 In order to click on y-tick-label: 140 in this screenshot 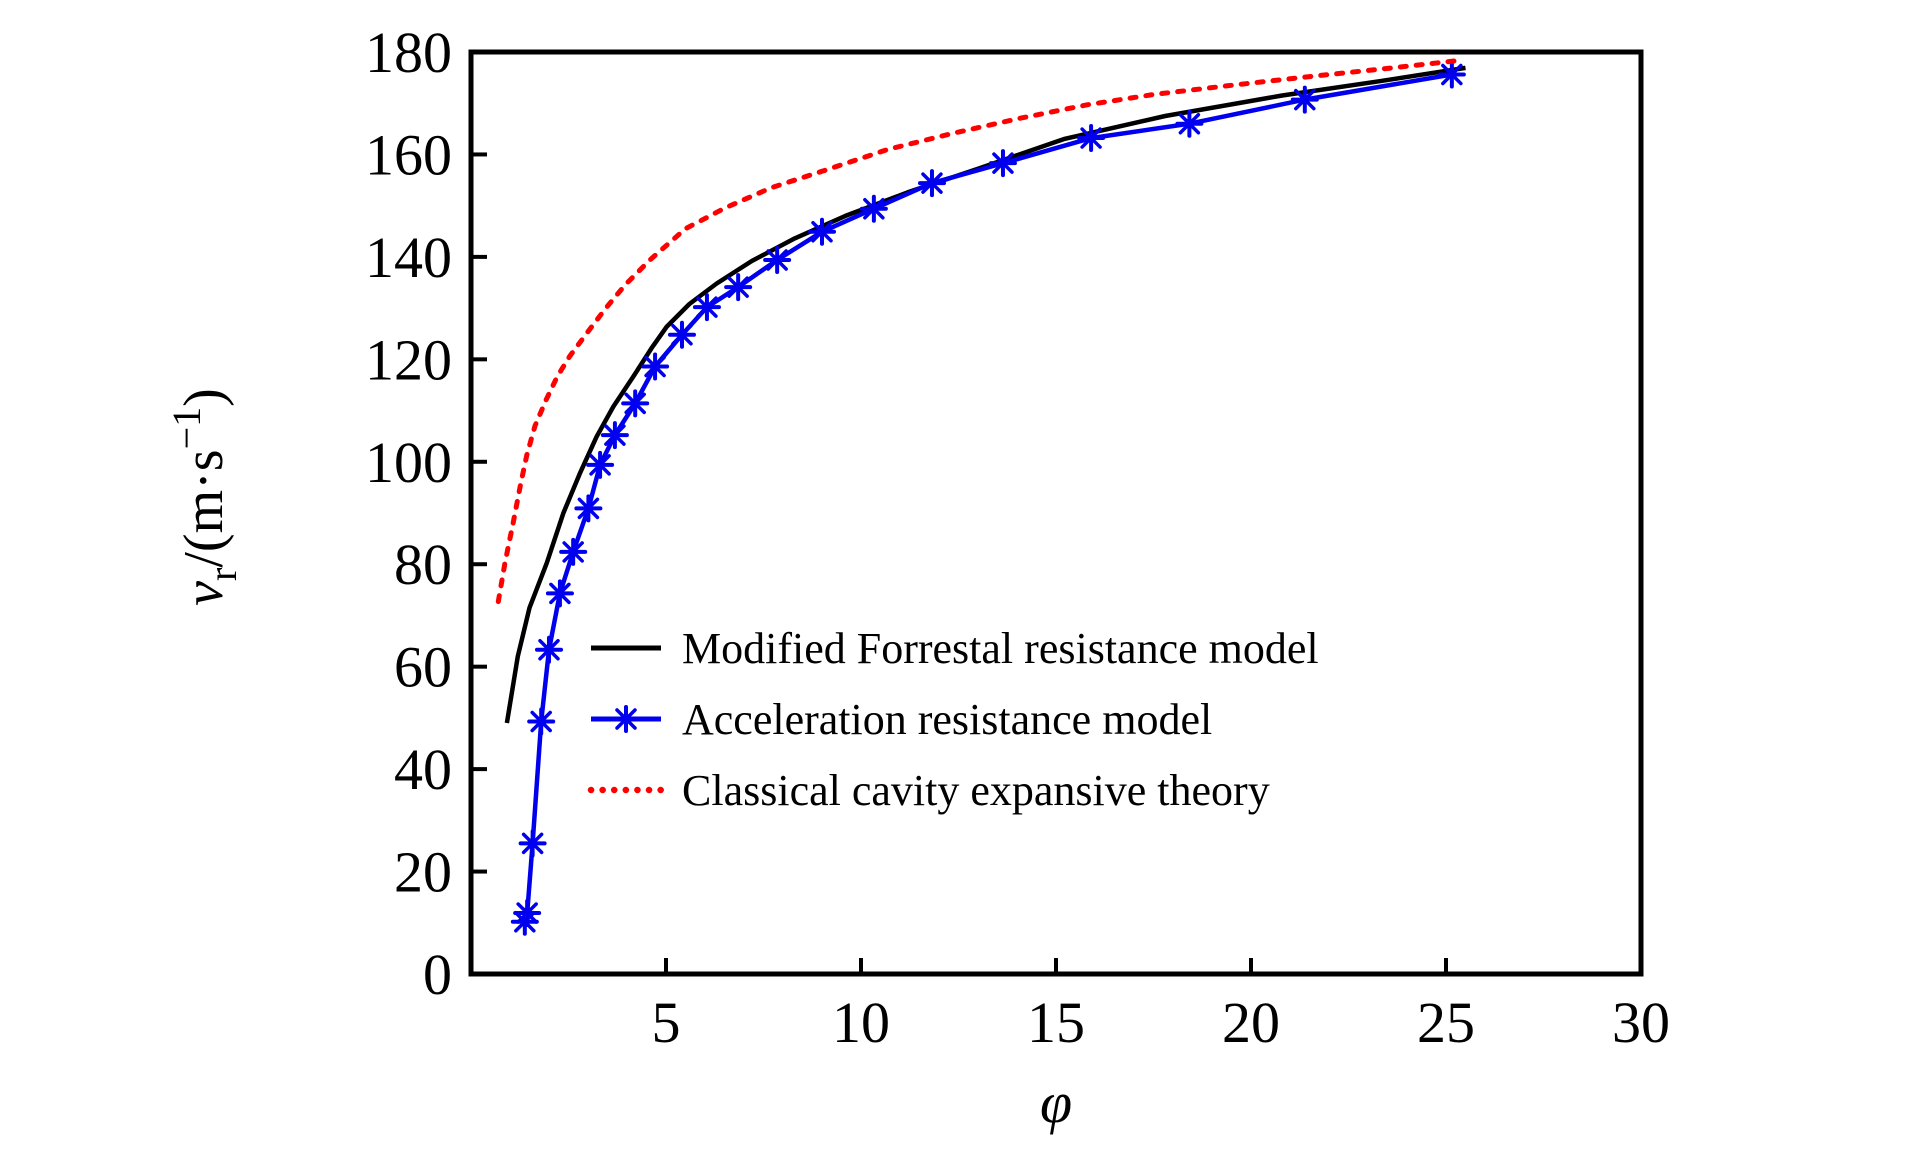, I will do `click(408, 257)`.